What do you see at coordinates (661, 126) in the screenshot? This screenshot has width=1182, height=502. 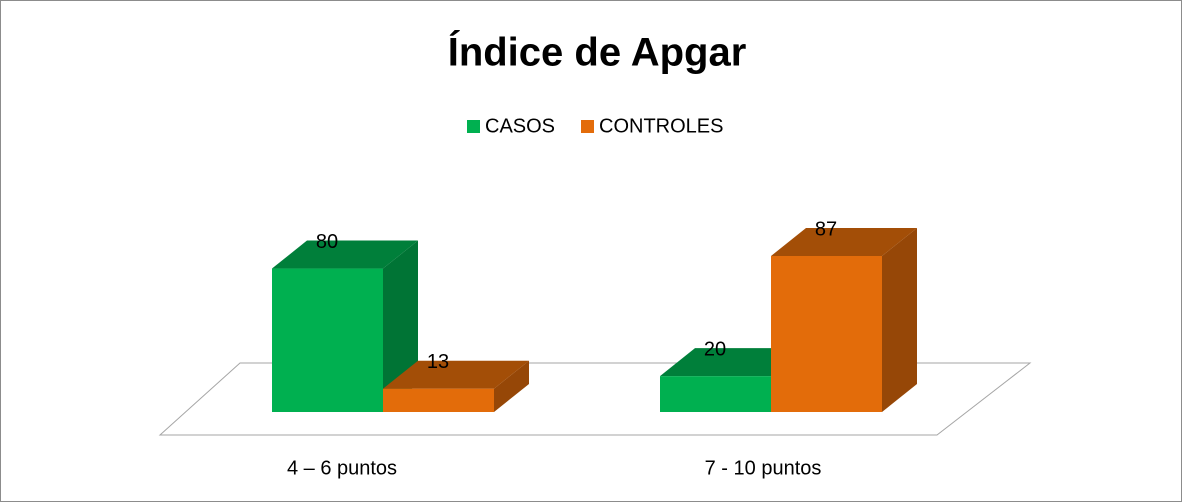 I see `legend-label: CONTROLES` at bounding box center [661, 126].